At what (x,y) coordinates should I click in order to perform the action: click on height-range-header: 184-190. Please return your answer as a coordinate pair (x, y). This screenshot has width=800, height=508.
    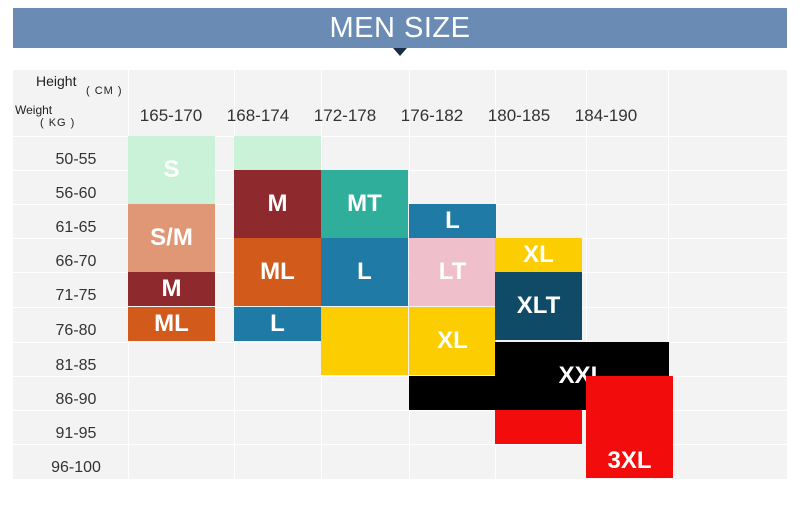
    Looking at the image, I should click on (606, 115).